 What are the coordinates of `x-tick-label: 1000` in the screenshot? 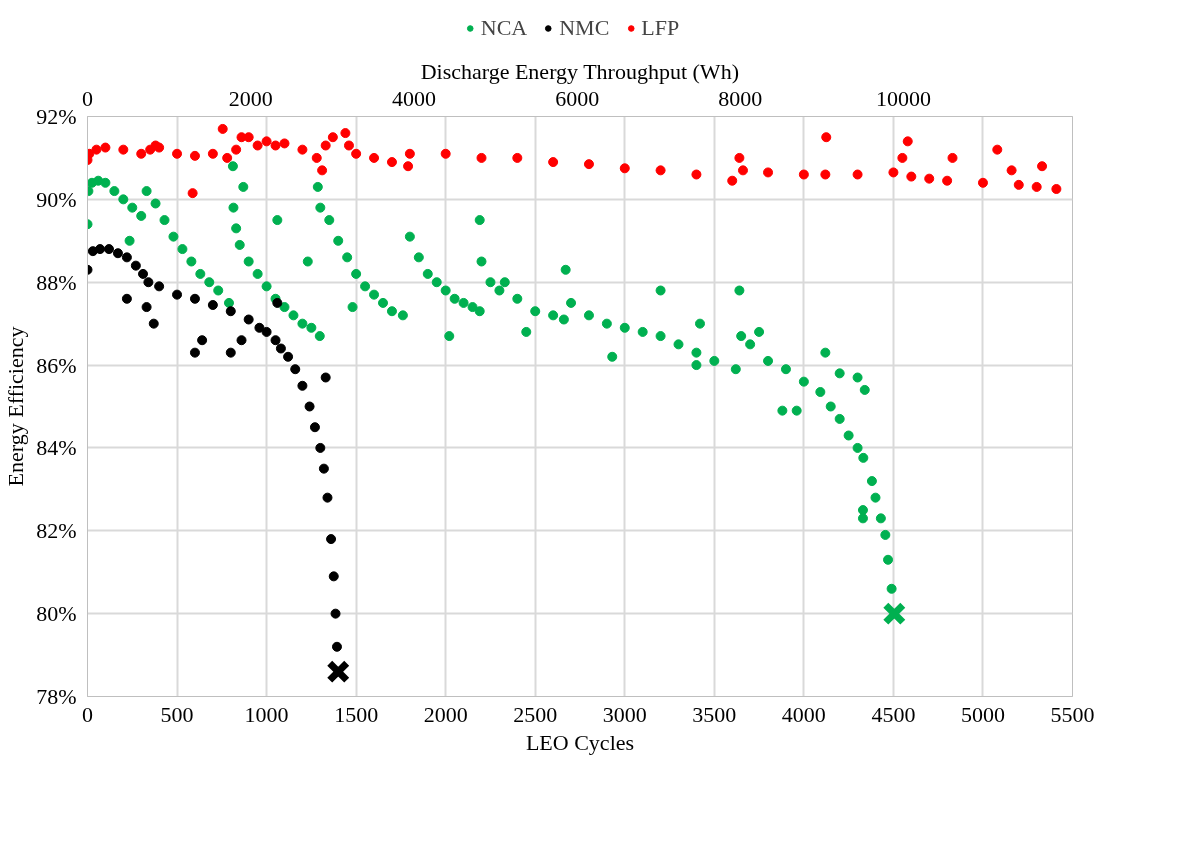 It's located at (266, 714).